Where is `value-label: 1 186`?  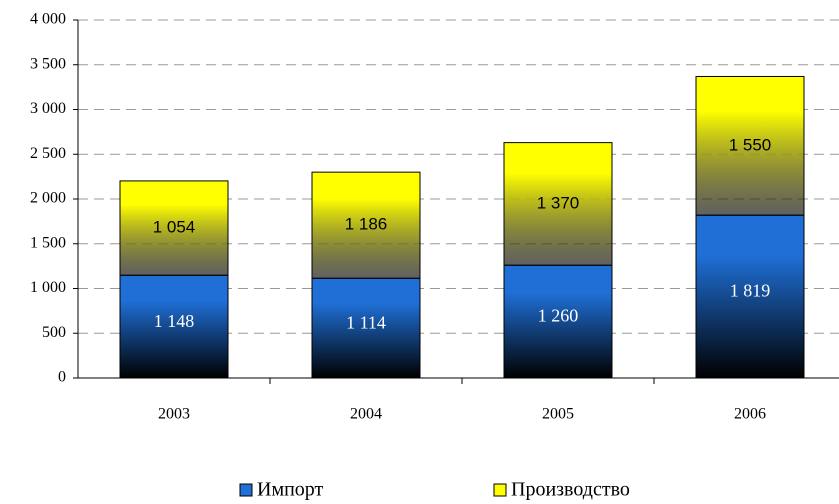
value-label: 1 186 is located at coordinates (366, 224).